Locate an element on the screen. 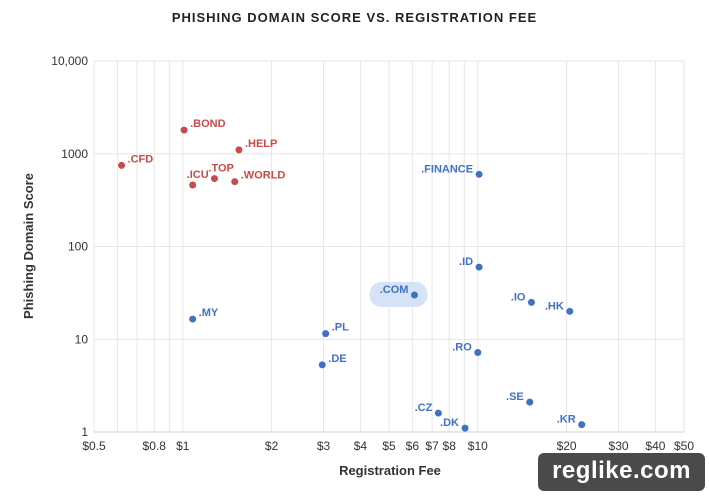 This screenshot has height=497, width=709. point-label: .DK is located at coordinates (449, 423).